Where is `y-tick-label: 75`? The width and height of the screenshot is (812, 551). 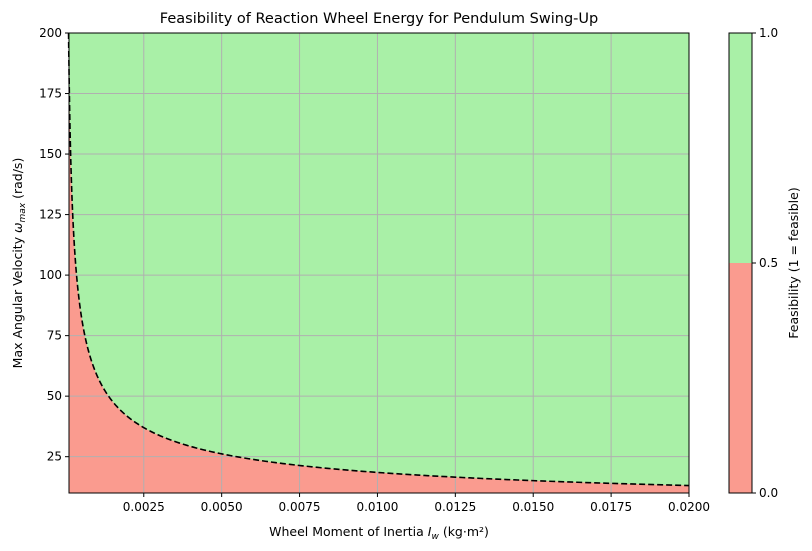 y-tick-label: 75 is located at coordinates (54, 336).